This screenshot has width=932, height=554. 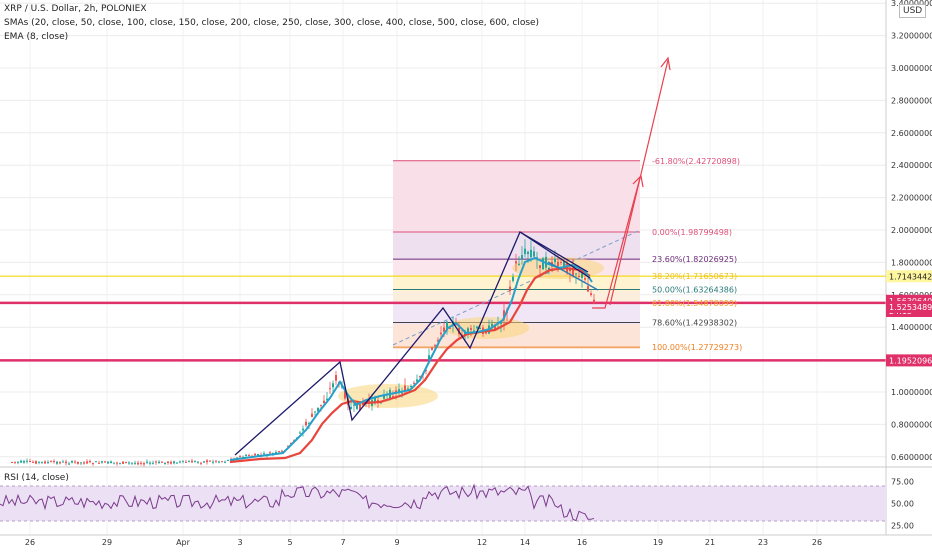 I want to click on price-badge-label: 1.19520963, so click(x=910, y=360).